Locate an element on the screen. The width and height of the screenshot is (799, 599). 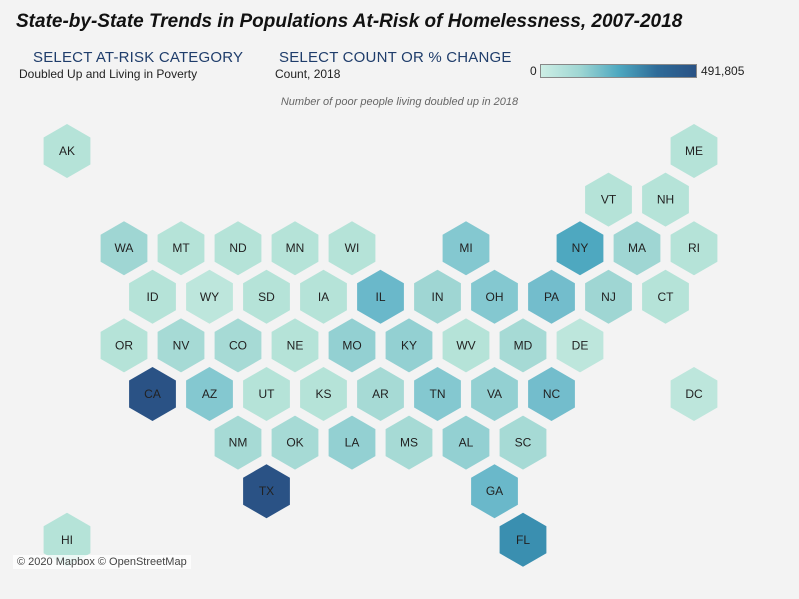
state-hex-wa: WA is located at coordinates (124, 248).